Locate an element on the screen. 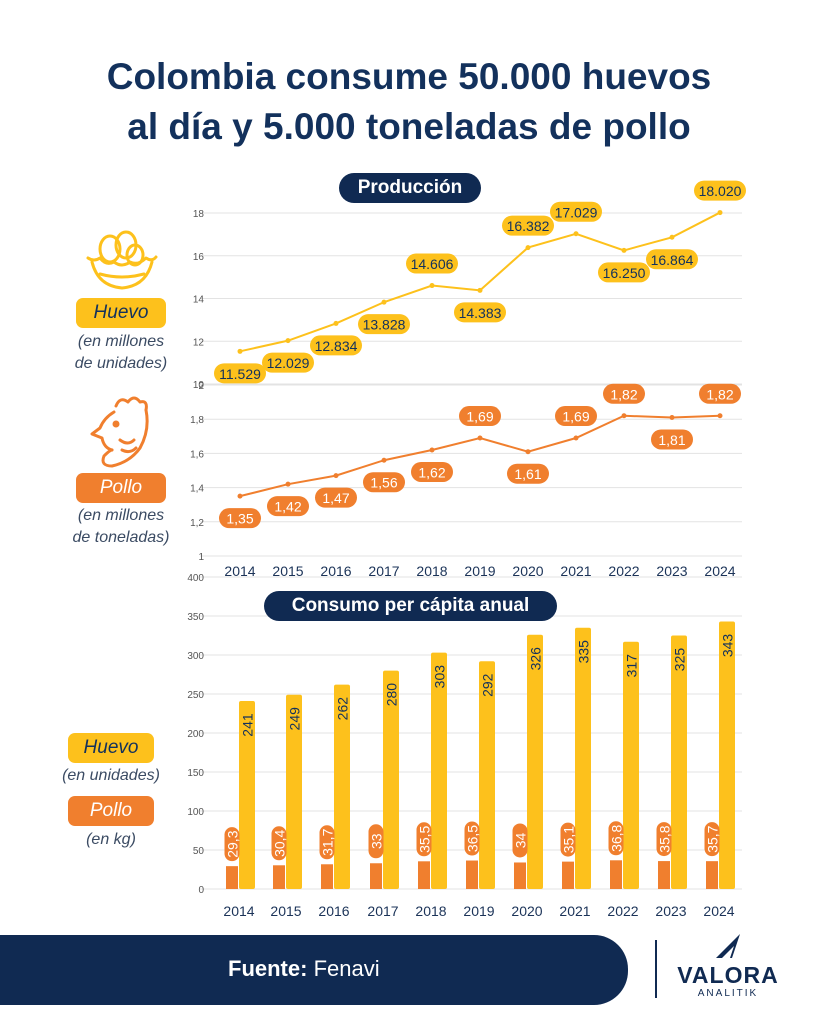 The width and height of the screenshot is (818, 1024). huevo-bar-label: 241 is located at coordinates (247, 725).